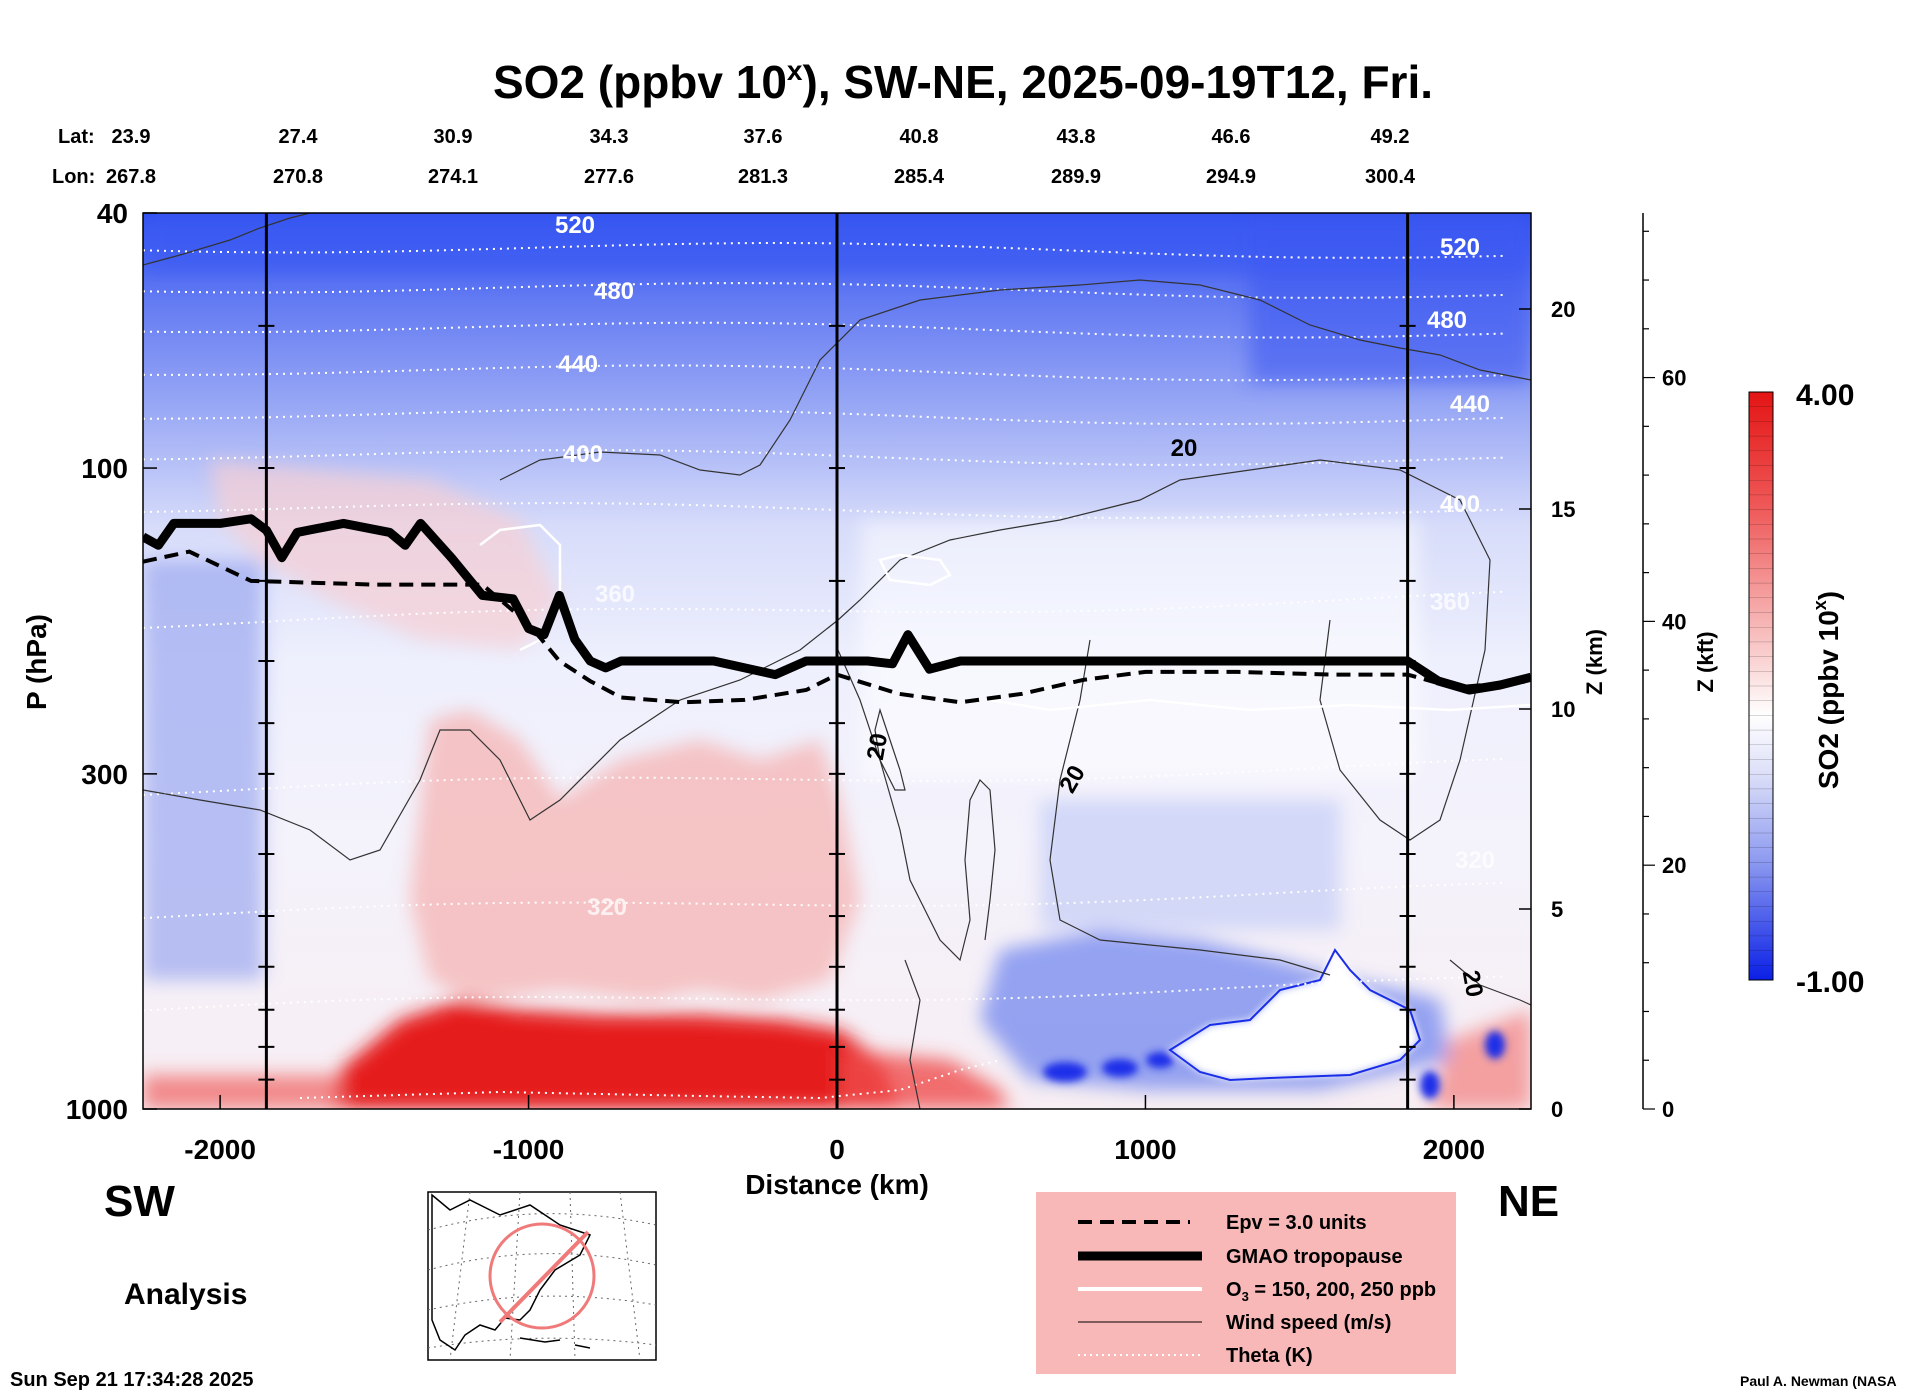 The width and height of the screenshot is (1926, 1399). I want to click on z-km-tick-label: 10, so click(1563, 709).